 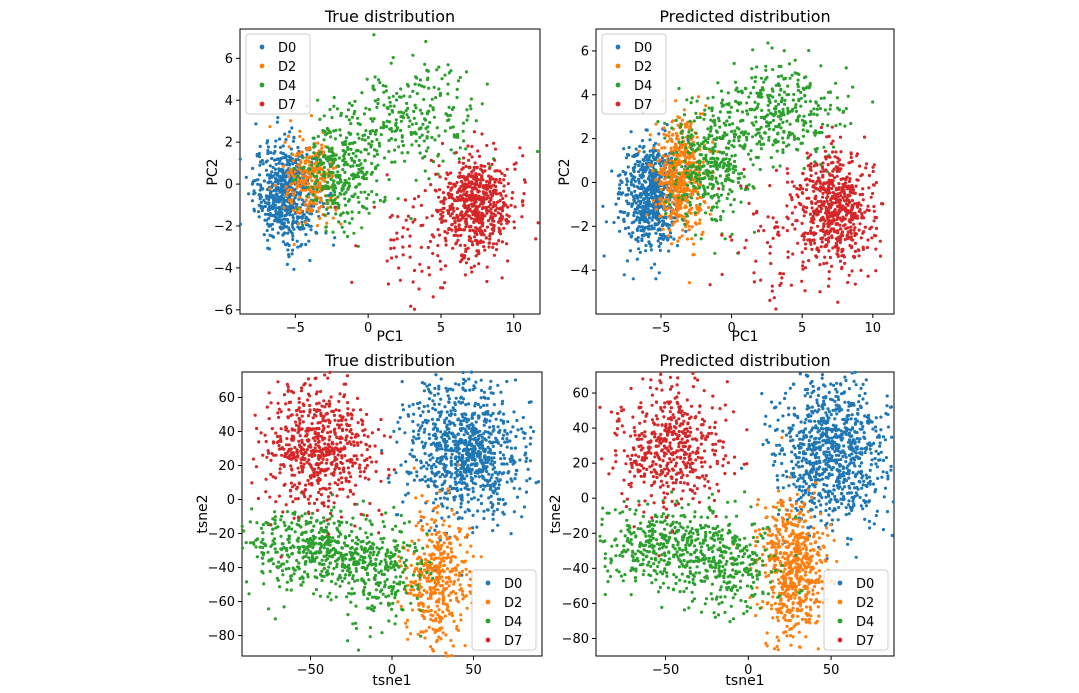 I want to click on legend-item-d0: D0, so click(x=277, y=48).